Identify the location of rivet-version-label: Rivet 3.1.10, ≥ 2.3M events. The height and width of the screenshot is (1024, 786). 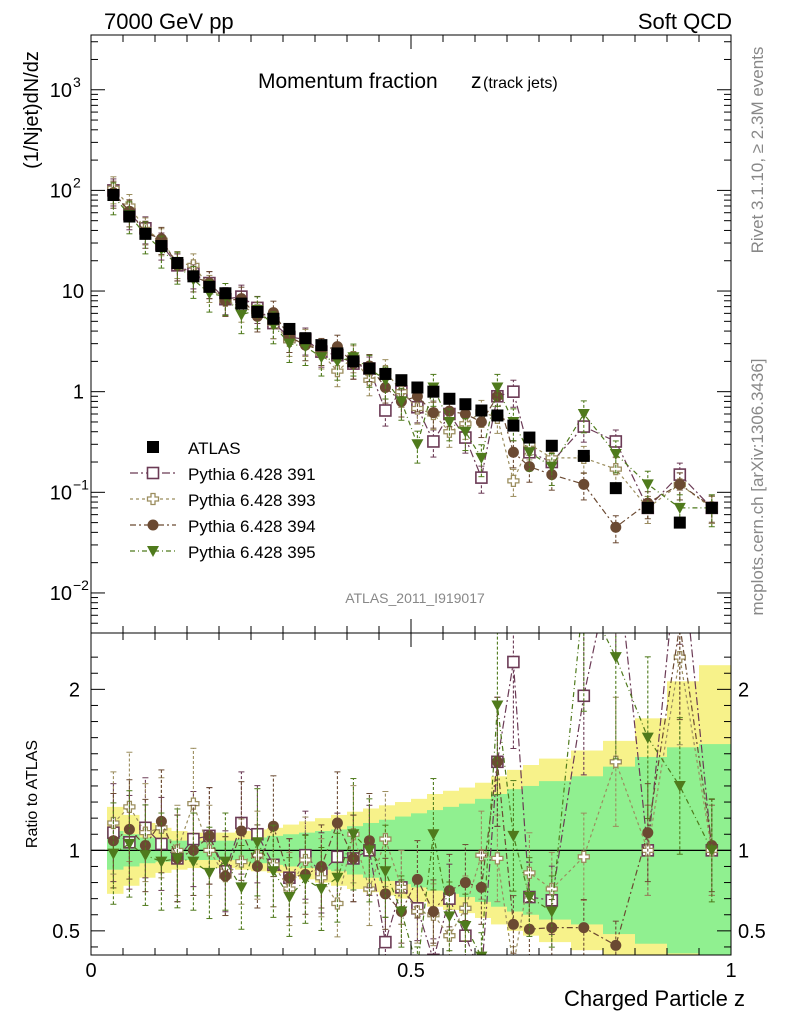
(757, 150).